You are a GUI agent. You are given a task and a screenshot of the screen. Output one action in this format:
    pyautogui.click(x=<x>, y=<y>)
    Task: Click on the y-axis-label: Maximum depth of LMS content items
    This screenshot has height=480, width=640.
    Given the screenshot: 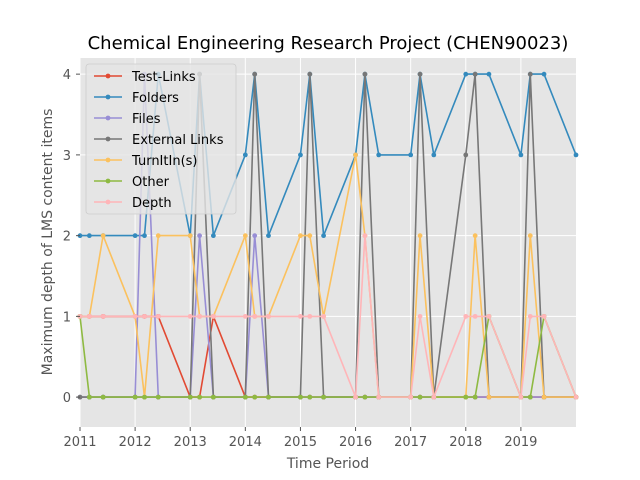 What is the action you would take?
    pyautogui.click(x=48, y=242)
    